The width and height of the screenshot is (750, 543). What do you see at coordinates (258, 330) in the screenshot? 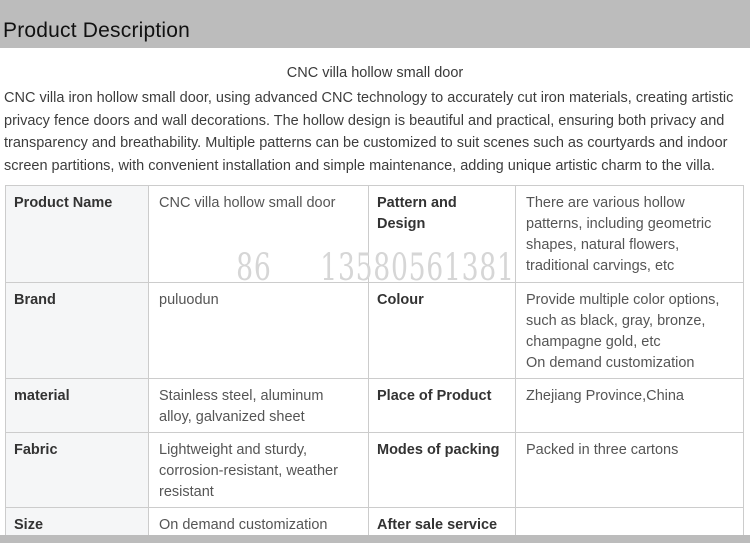
I see `spec-value: puluodun` at bounding box center [258, 330].